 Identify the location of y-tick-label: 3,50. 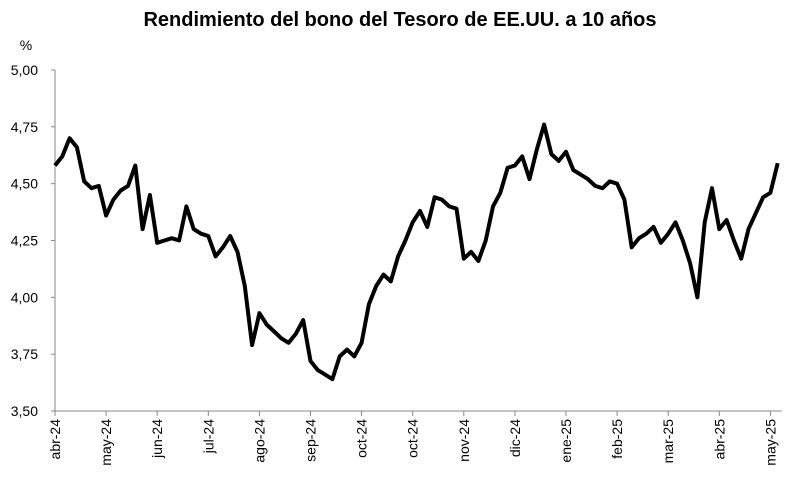
(24, 411).